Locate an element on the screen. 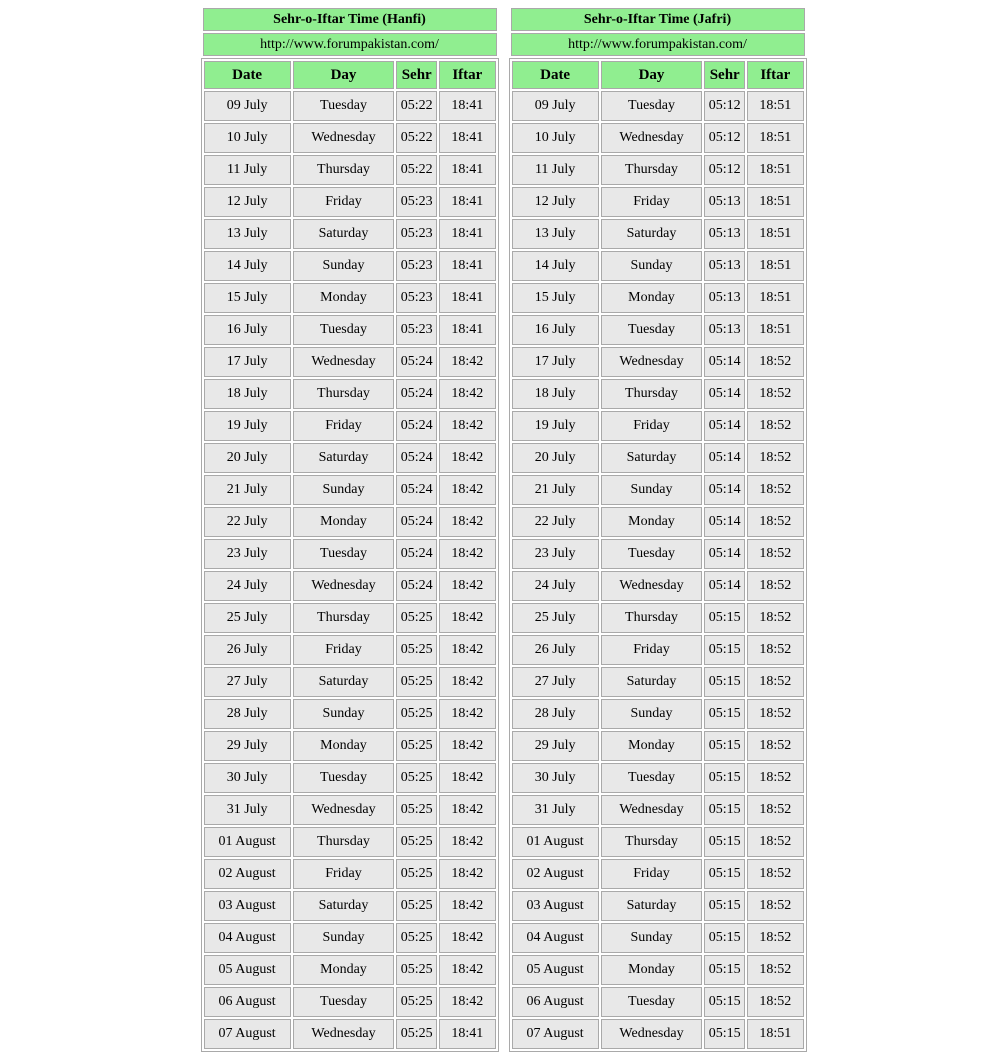  table-row: 28 July Sunday 05:25 18:42 is located at coordinates (349, 714).